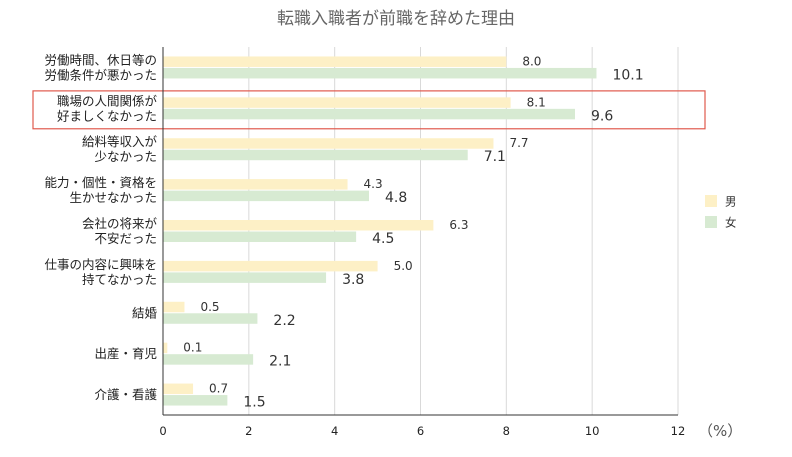 The height and width of the screenshot is (457, 792). Describe the element at coordinates (209, 307) in the screenshot. I see `data-label-male: 0.5` at that location.